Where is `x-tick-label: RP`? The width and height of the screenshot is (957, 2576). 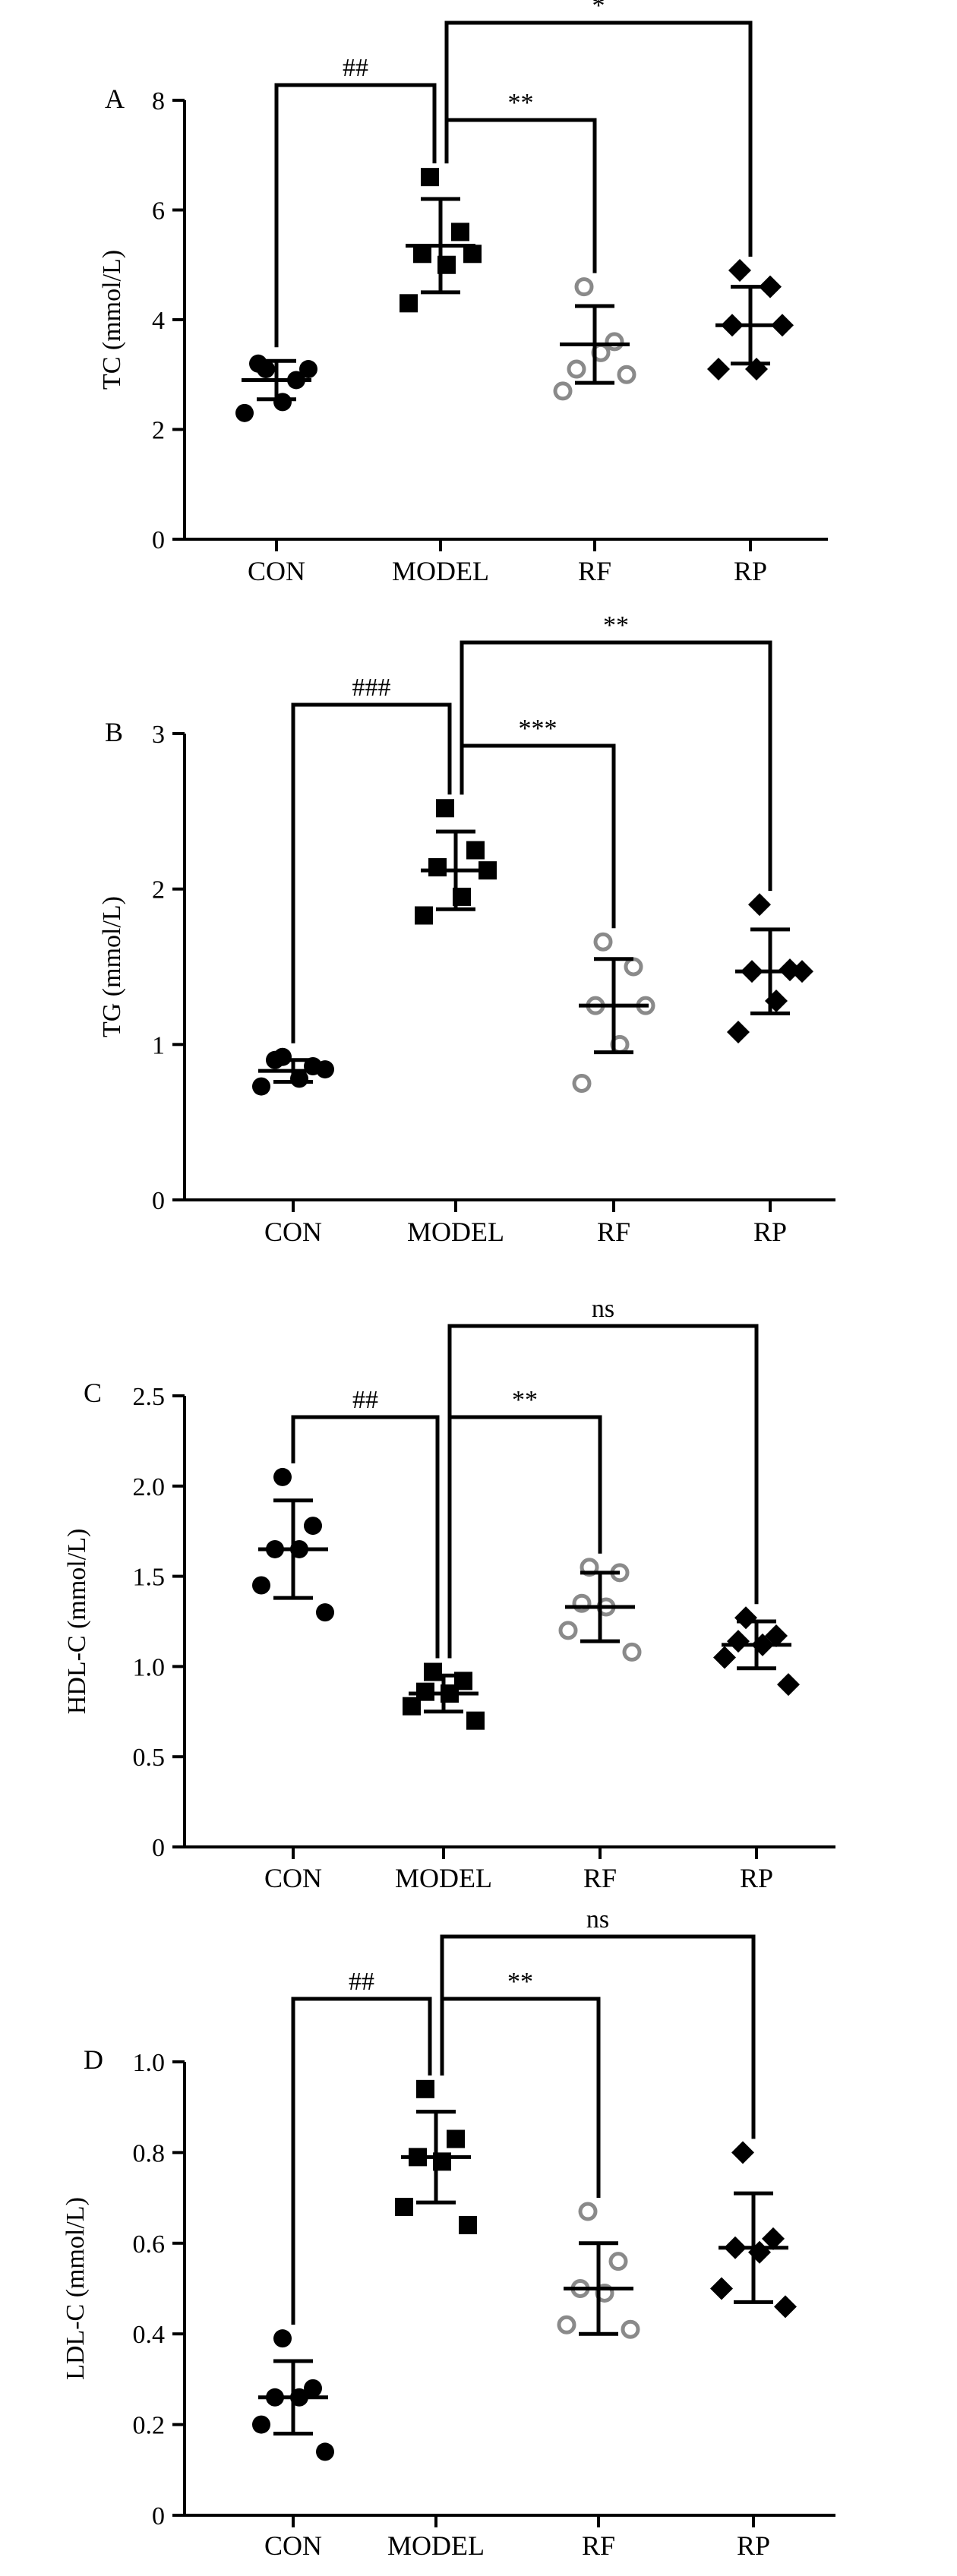
x-tick-label: RP is located at coordinates (753, 2545).